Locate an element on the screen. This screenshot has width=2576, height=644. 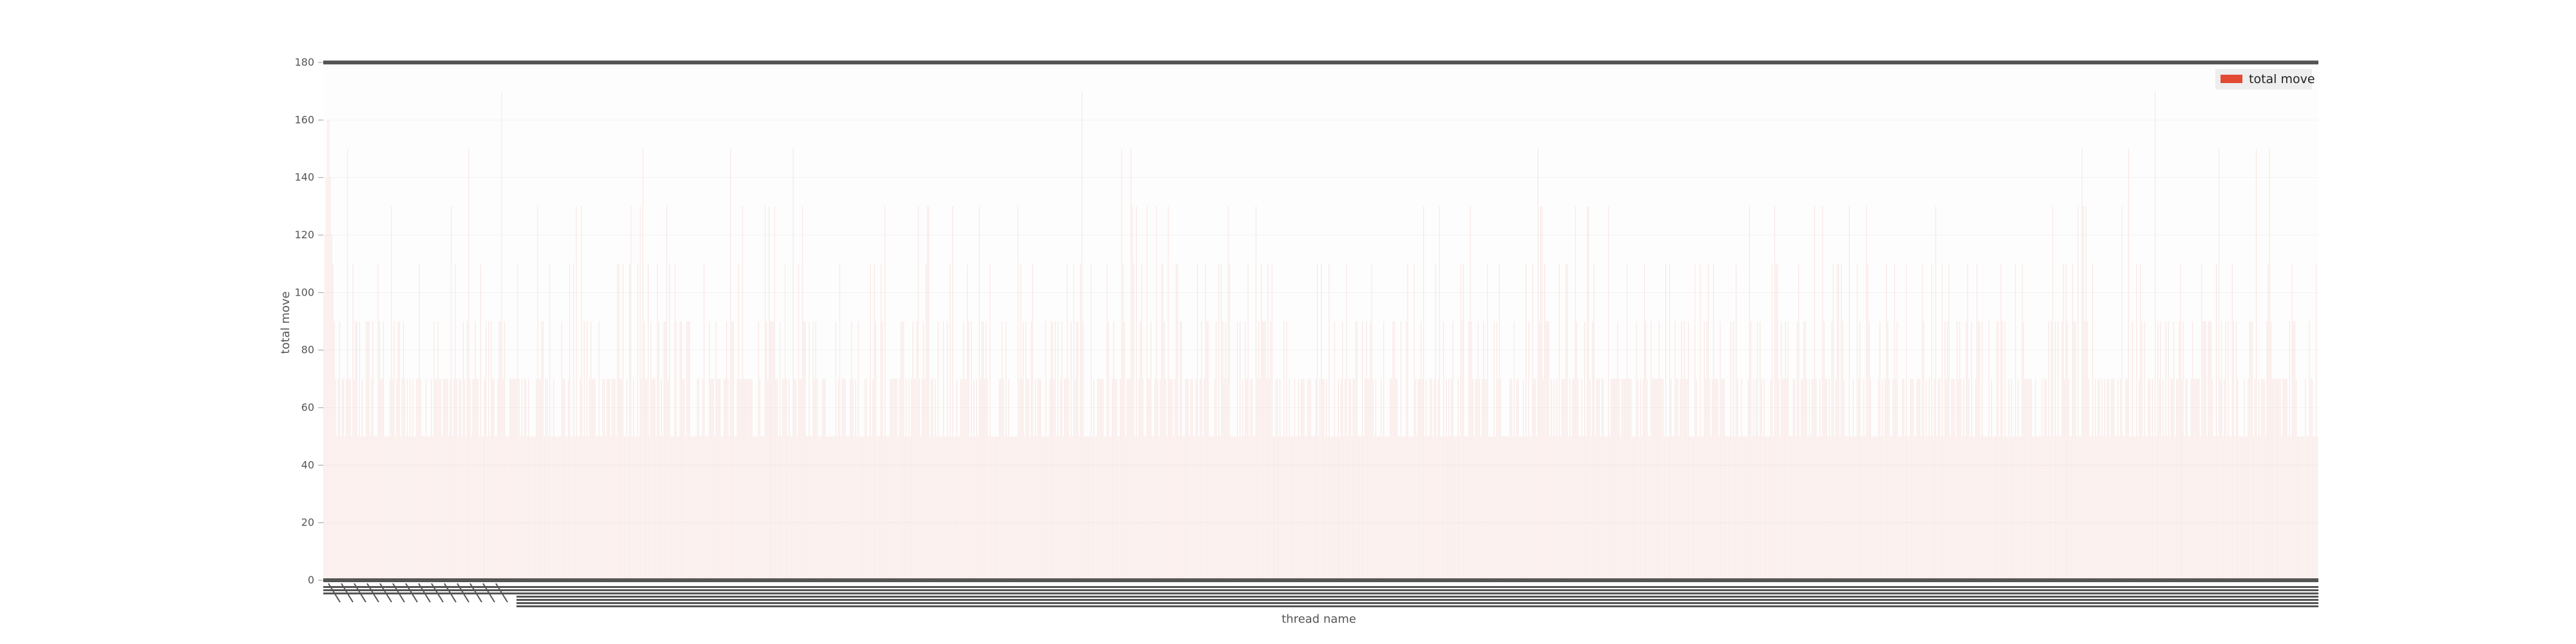
x-axis is located at coordinates (1320, 595).